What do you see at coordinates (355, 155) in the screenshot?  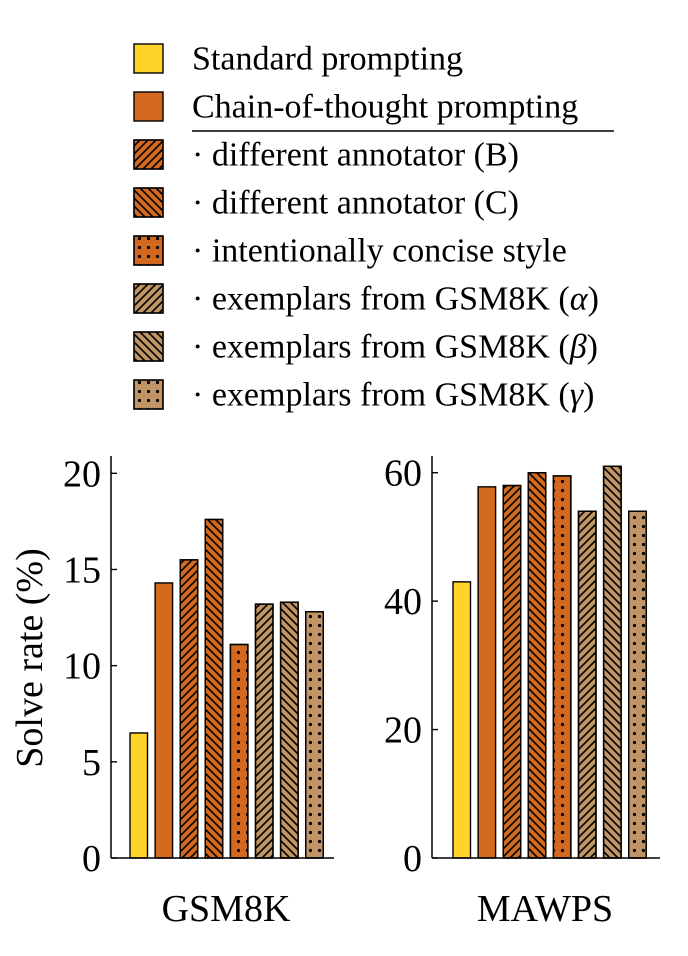 I see `legend-label: · different annotator (B)` at bounding box center [355, 155].